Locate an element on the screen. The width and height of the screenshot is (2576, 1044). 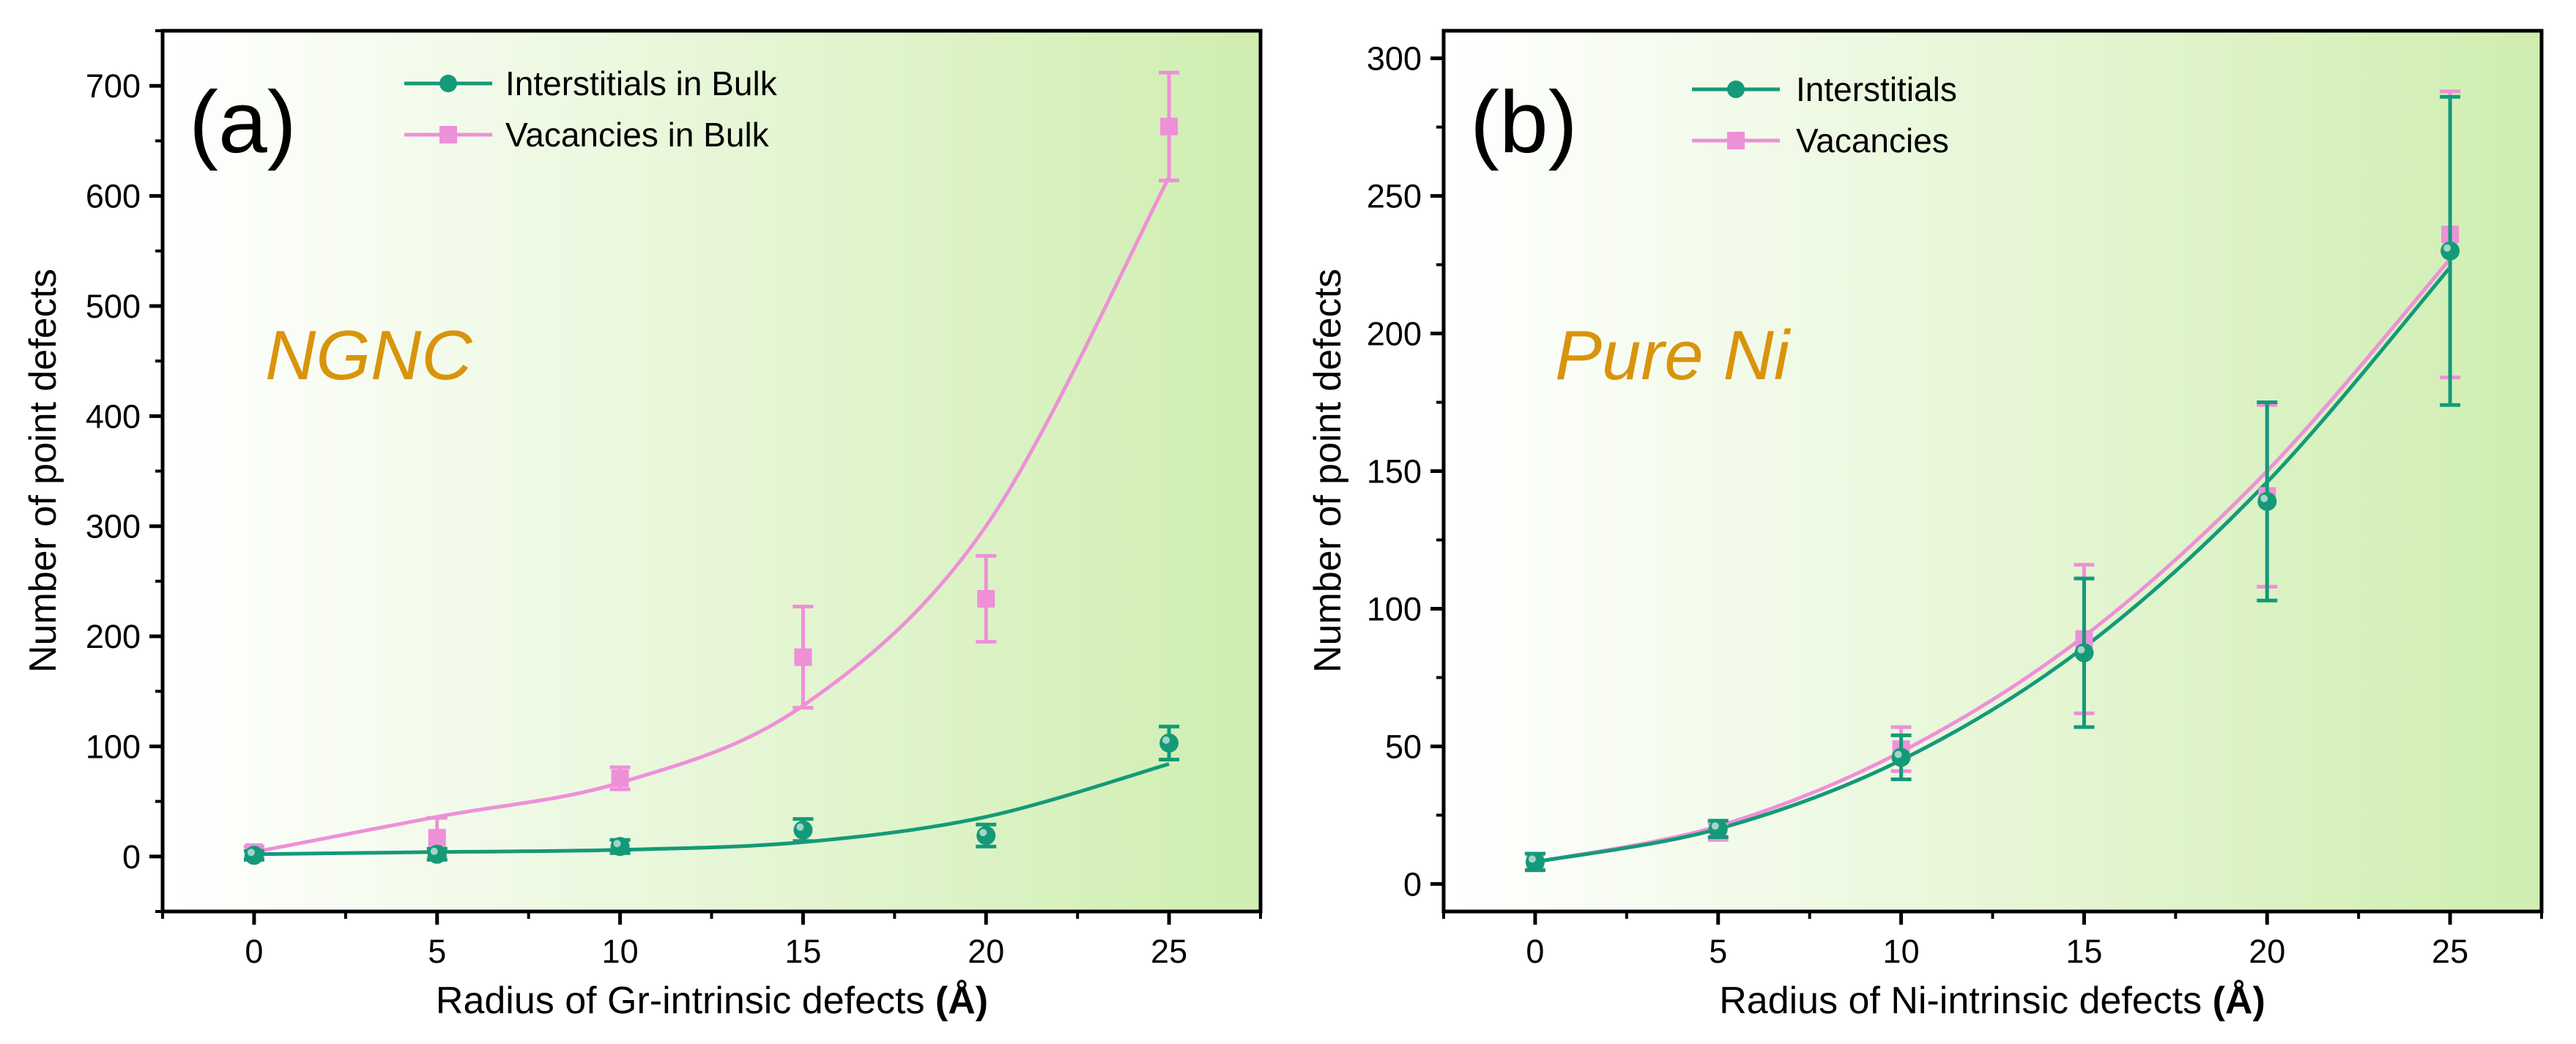
panel-a-x-axis-title-main: Radius of Gr-intrinsic defects is located at coordinates (685, 1001).